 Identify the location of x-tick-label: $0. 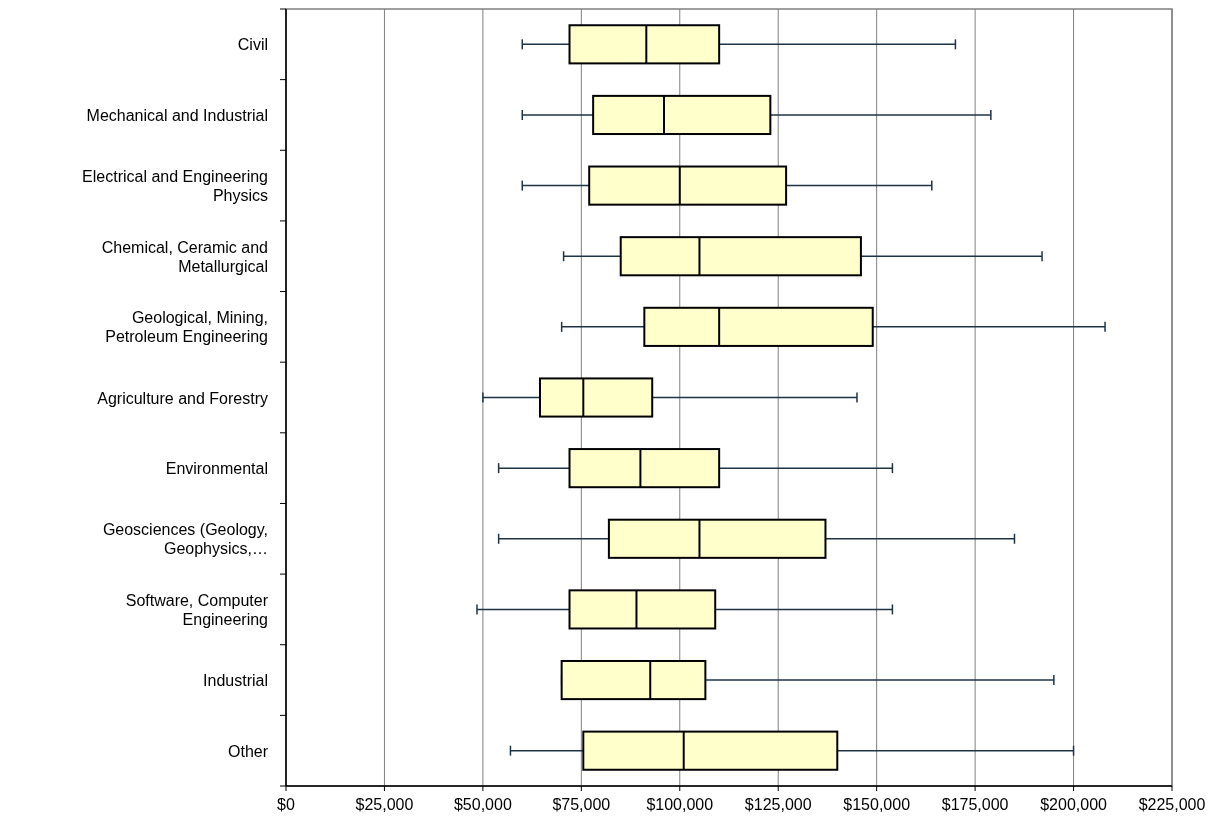
(286, 804).